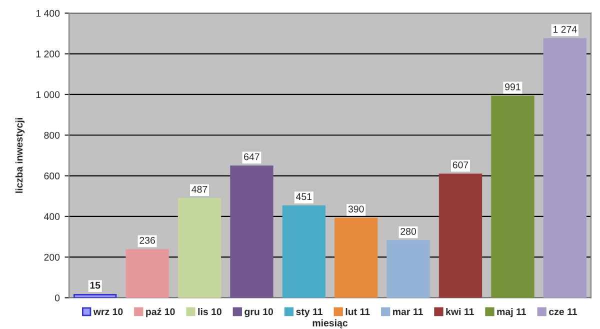 This screenshot has height=329, width=600. Describe the element at coordinates (565, 29) in the screenshot. I see `data-label: 1 274` at that location.